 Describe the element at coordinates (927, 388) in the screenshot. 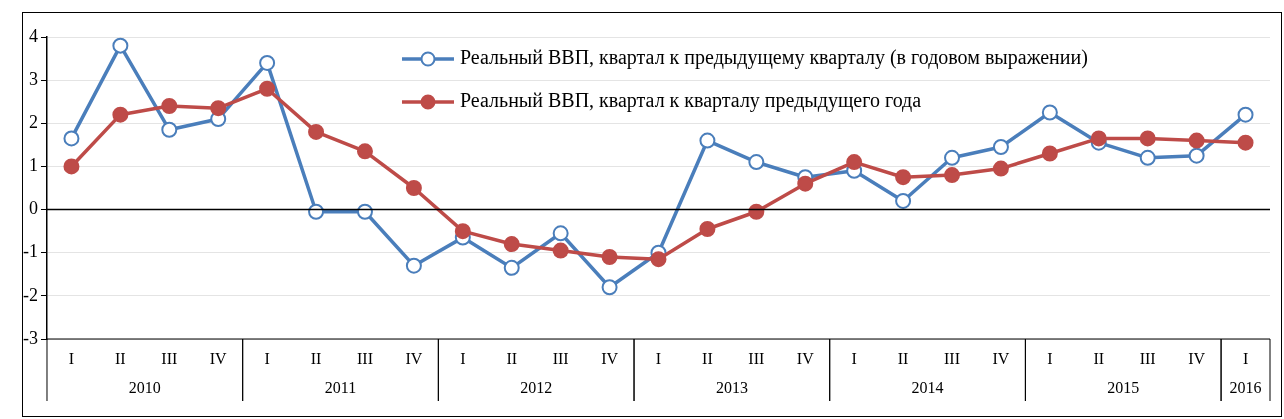

I see `text: 2014` at that location.